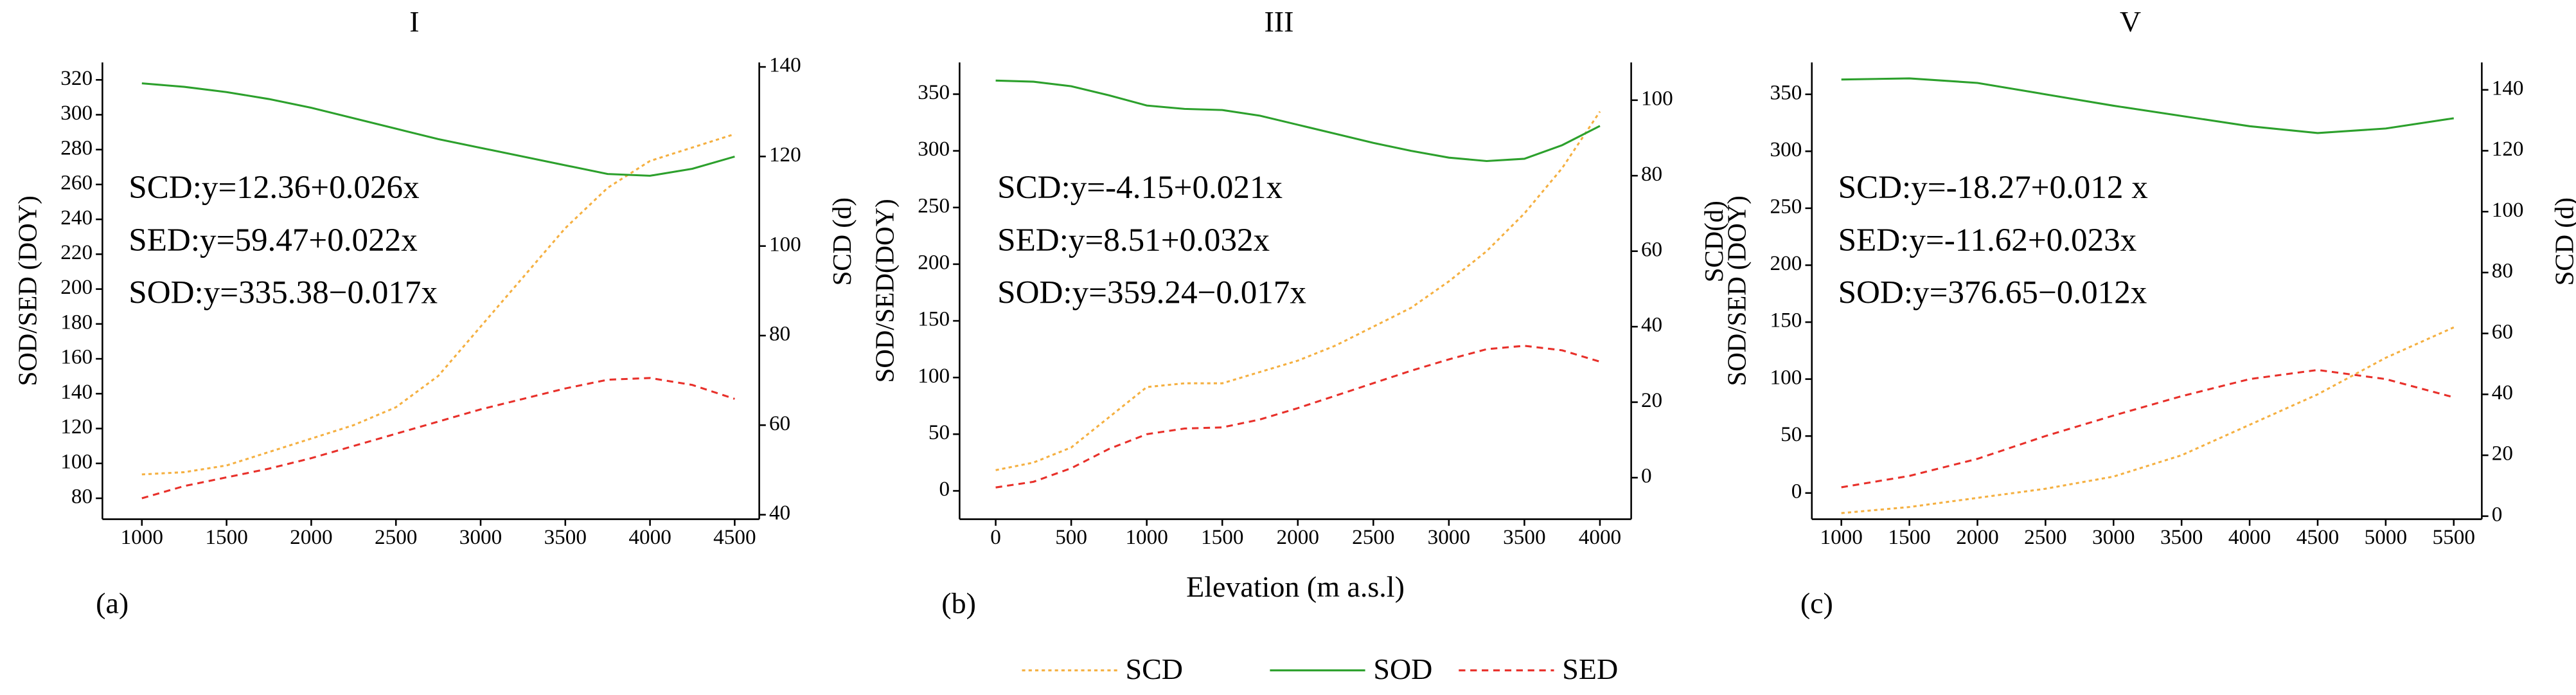 Image resolution: width=2576 pixels, height=695 pixels. What do you see at coordinates (77, 427) in the screenshot?
I see `y-tick-label: 120` at bounding box center [77, 427].